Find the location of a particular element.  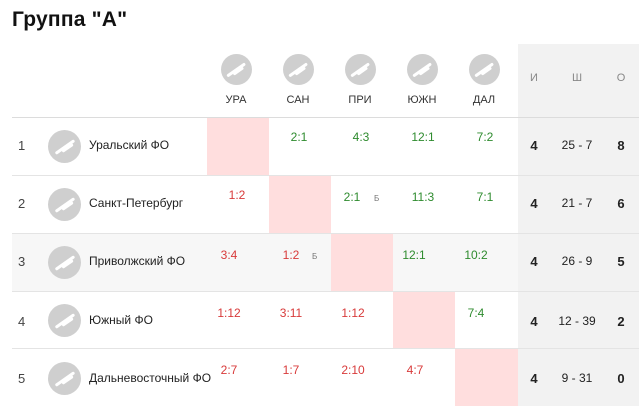

match-score: 4:7 is located at coordinates (415, 370).